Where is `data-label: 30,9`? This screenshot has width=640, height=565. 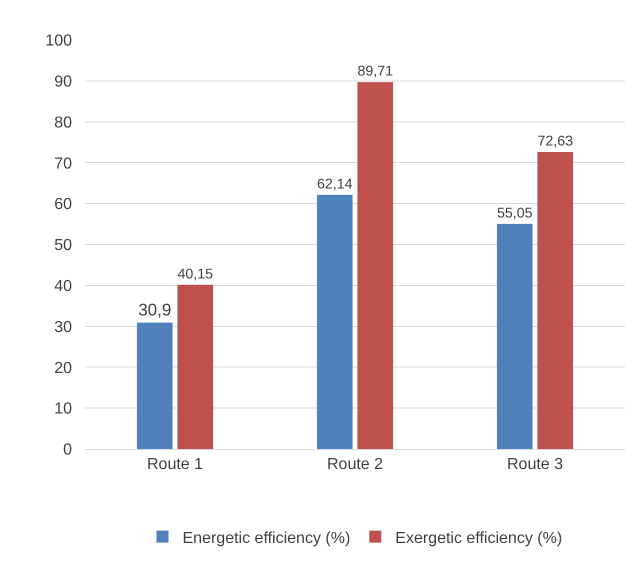
data-label: 30,9 is located at coordinates (155, 310).